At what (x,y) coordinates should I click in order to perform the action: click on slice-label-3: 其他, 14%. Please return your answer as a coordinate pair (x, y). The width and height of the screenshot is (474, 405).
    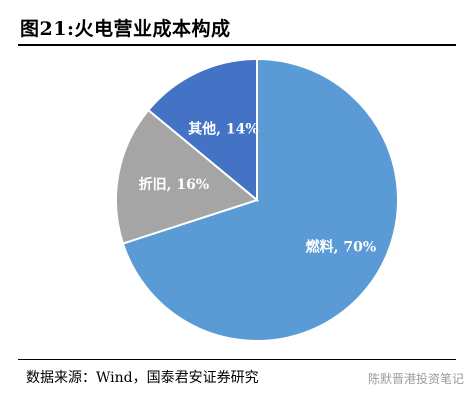
    Looking at the image, I should click on (223, 129).